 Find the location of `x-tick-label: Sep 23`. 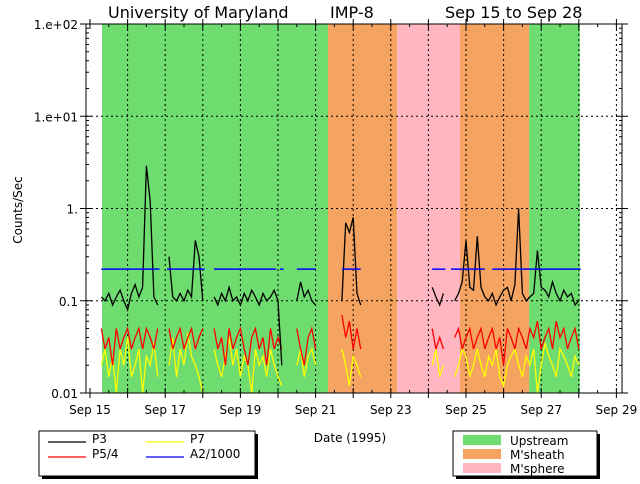

x-tick-label: Sep 23 is located at coordinates (391, 410).